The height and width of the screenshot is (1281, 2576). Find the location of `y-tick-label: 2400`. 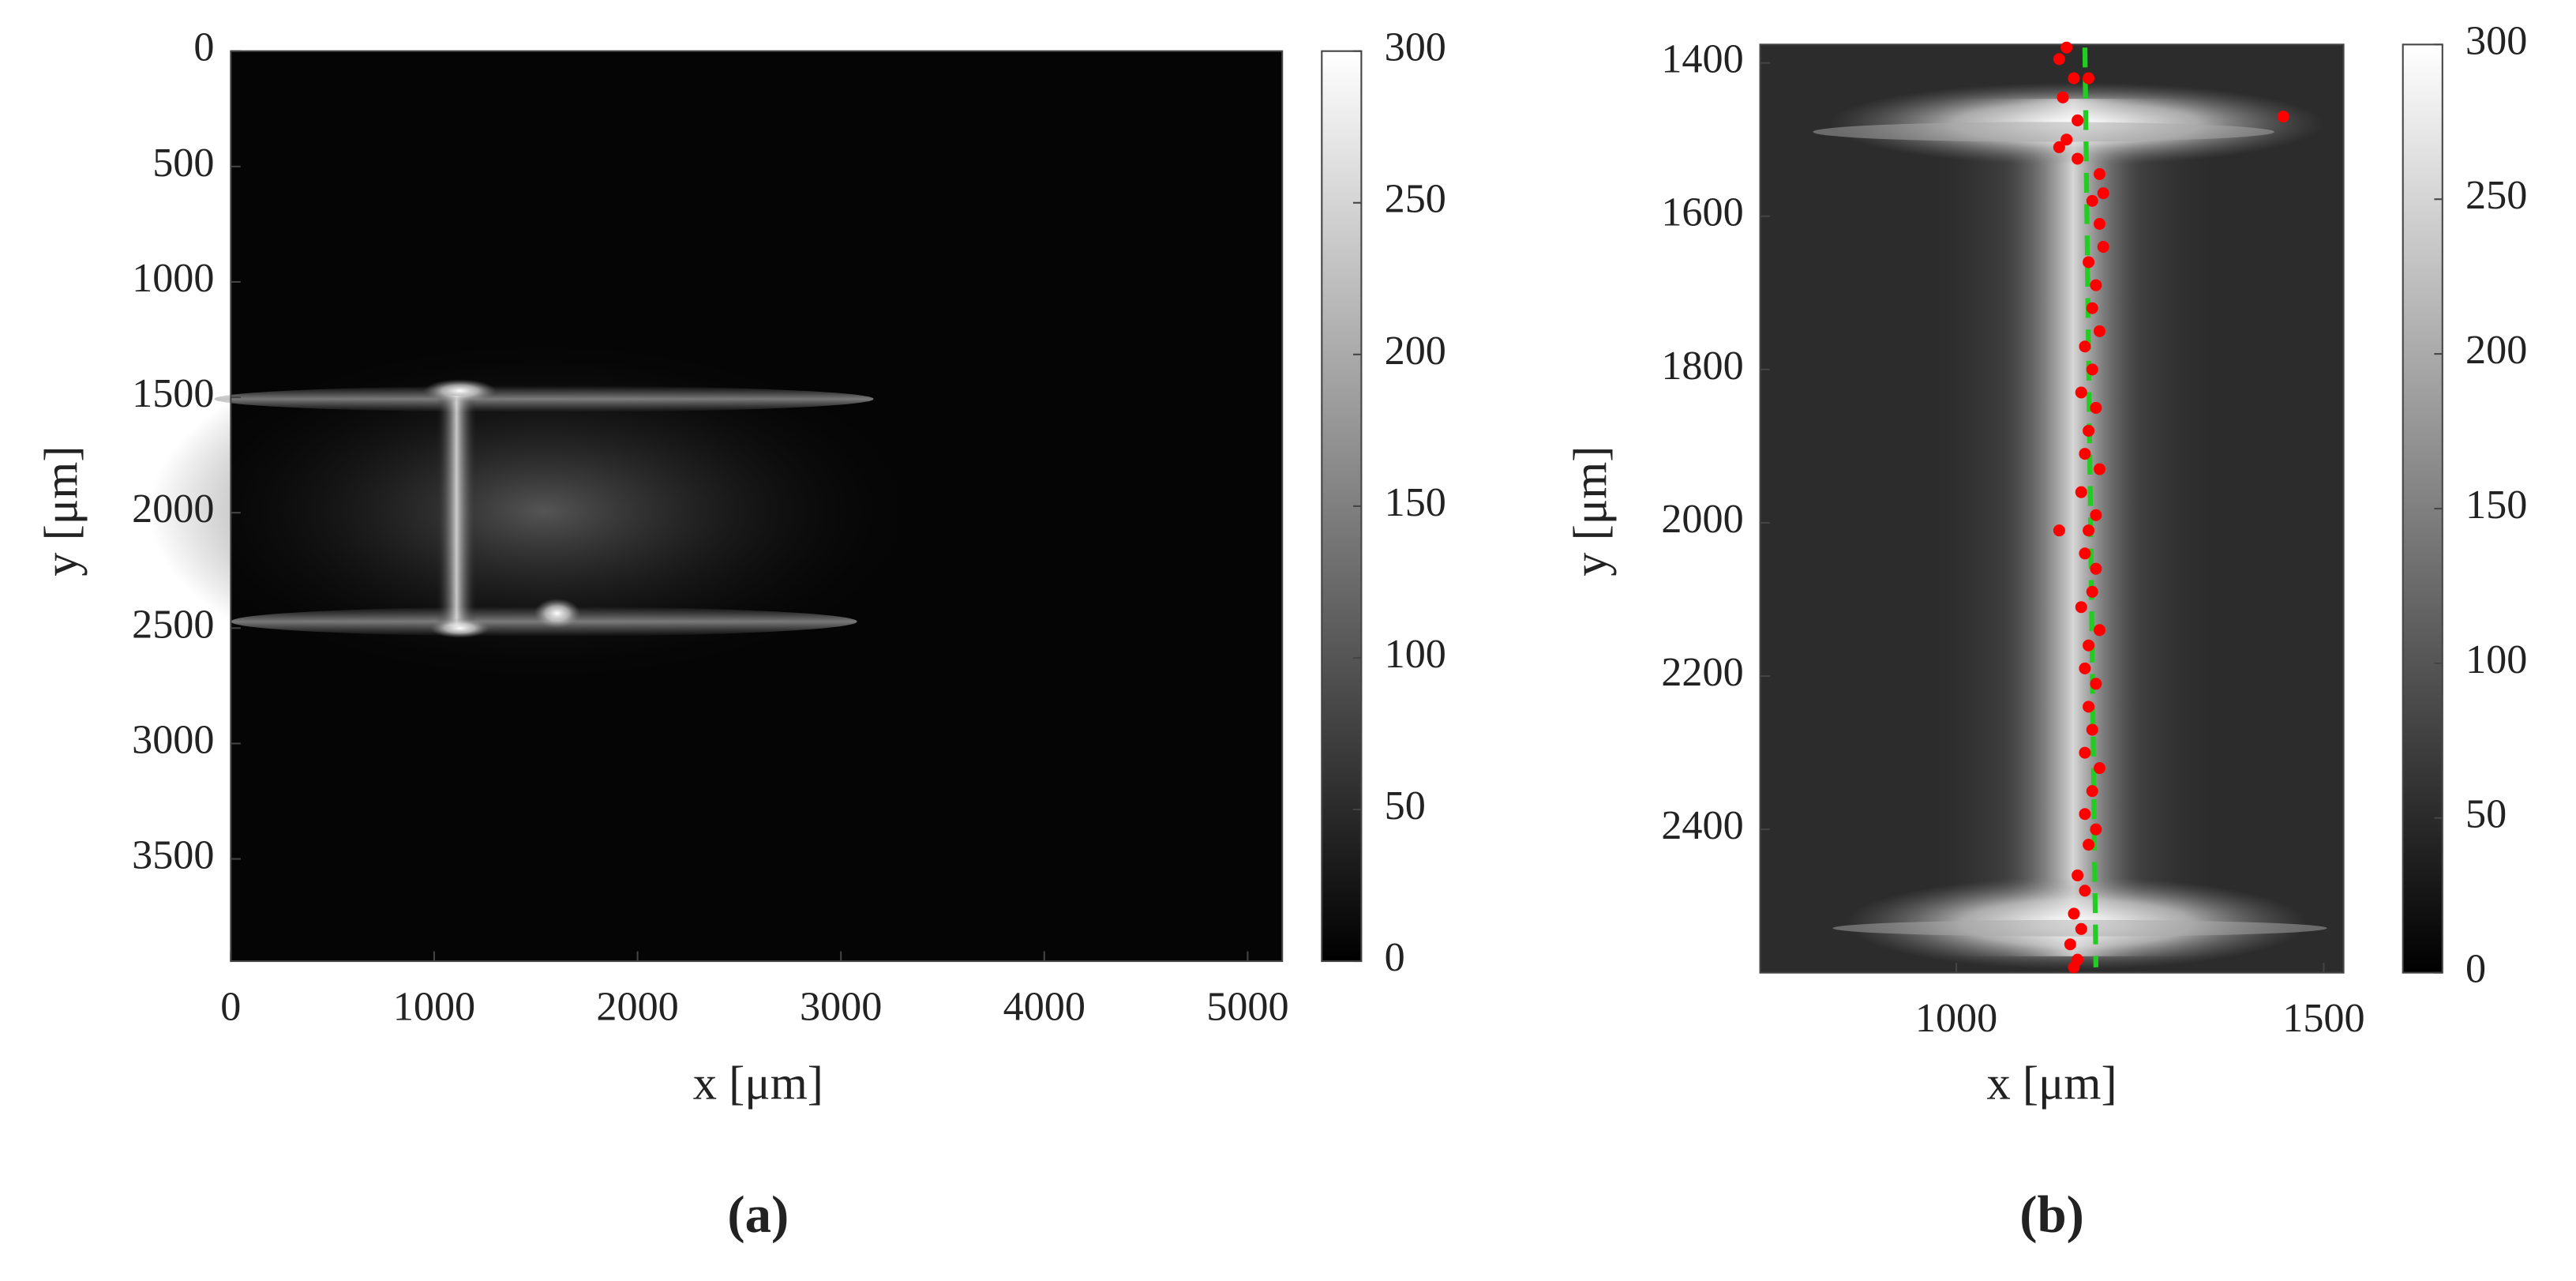

y-tick-label: 2400 is located at coordinates (1702, 826).